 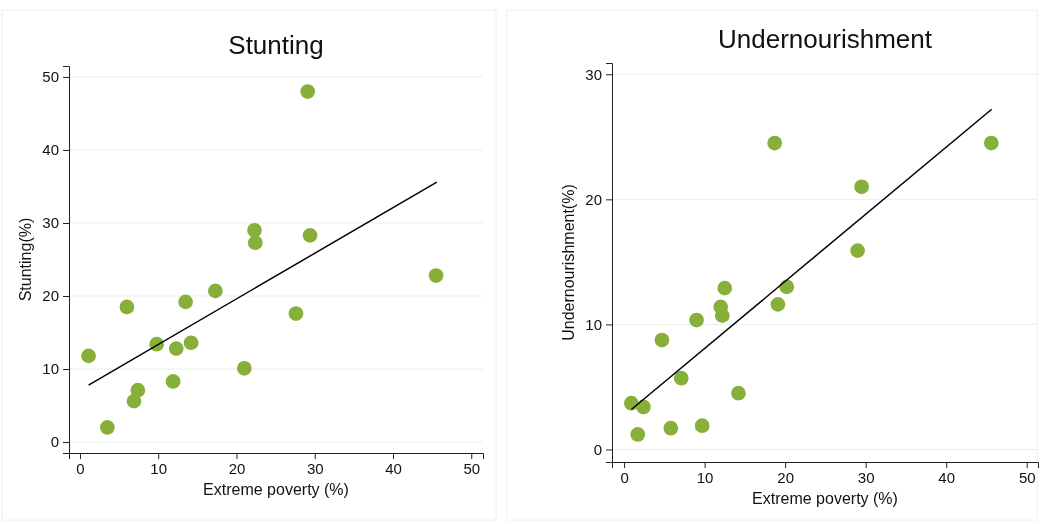 What do you see at coordinates (50, 150) in the screenshot?
I see `y-tick-label: 40` at bounding box center [50, 150].